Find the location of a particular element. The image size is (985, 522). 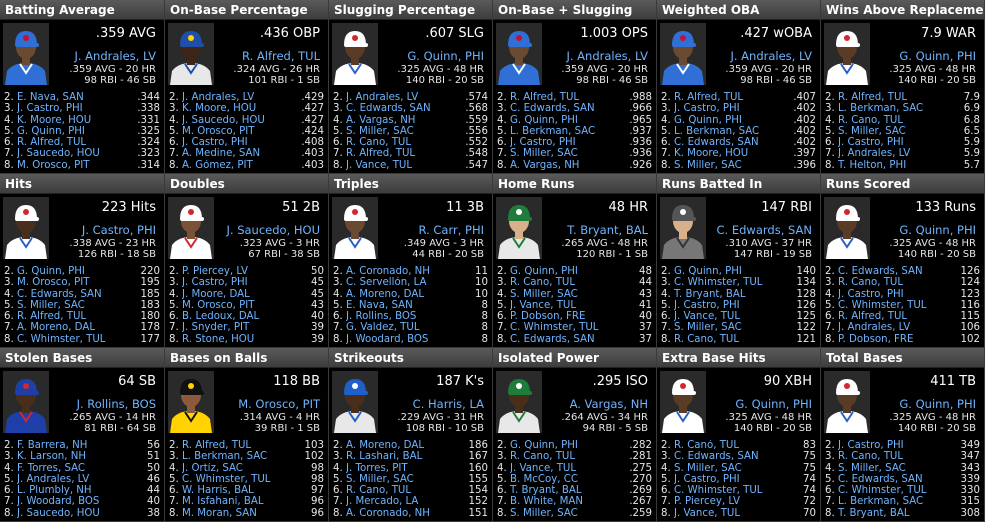

player-name: R. Canó, TUL is located at coordinates (707, 445).